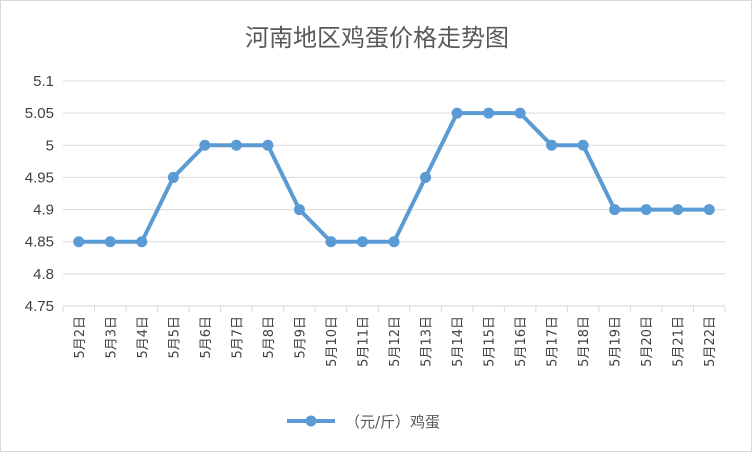 Image resolution: width=752 pixels, height=452 pixels. What do you see at coordinates (269, 337) in the screenshot?
I see `x-tick-label: 5月8日` at bounding box center [269, 337].